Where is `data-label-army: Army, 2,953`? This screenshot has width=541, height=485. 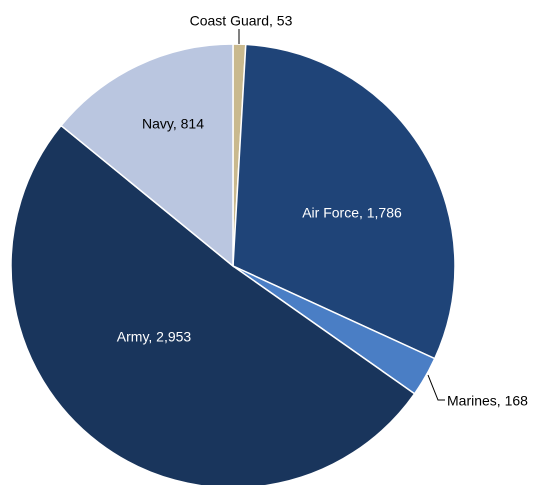 data-label-army: Army, 2,953 is located at coordinates (154, 337).